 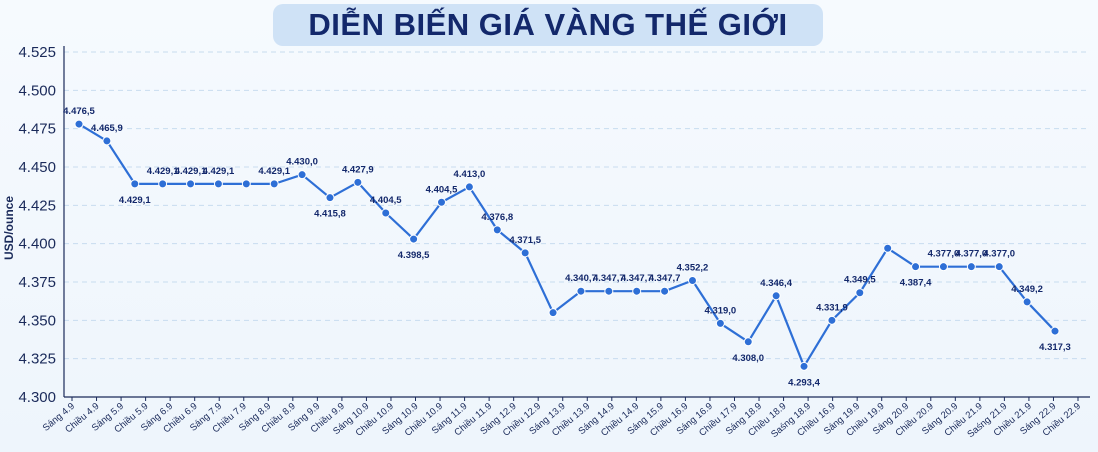 I want to click on data-label: 4.293,4, so click(x=804, y=382).